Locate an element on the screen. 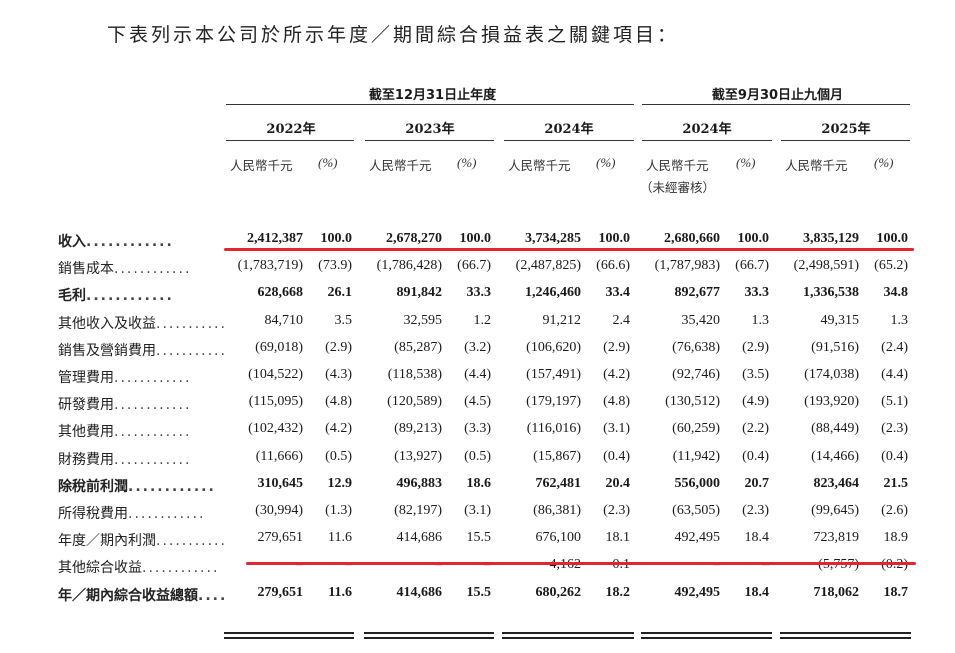 The width and height of the screenshot is (955, 653). amount-cell: 279,651 is located at coordinates (280, 538).